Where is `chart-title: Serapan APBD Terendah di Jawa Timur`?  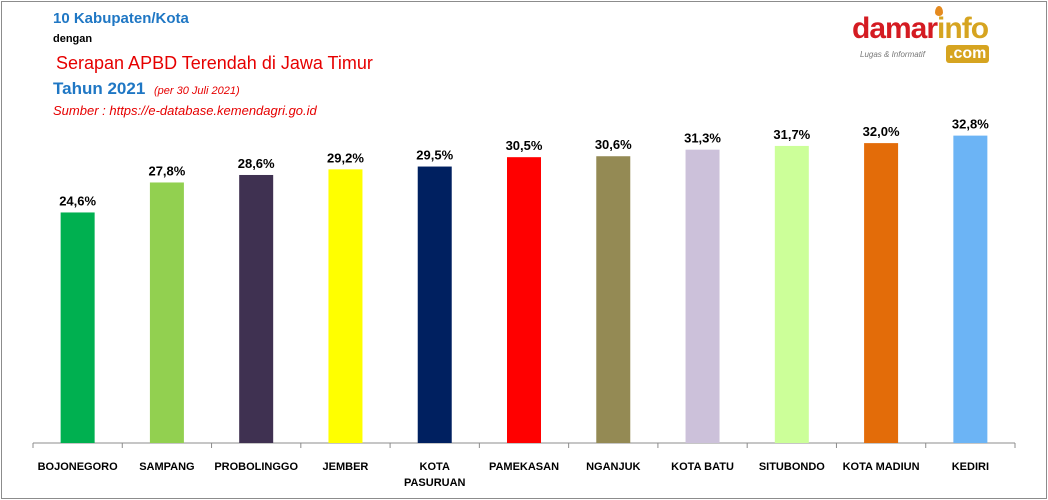 chart-title: Serapan APBD Terendah di Jawa Timur is located at coordinates (214, 63).